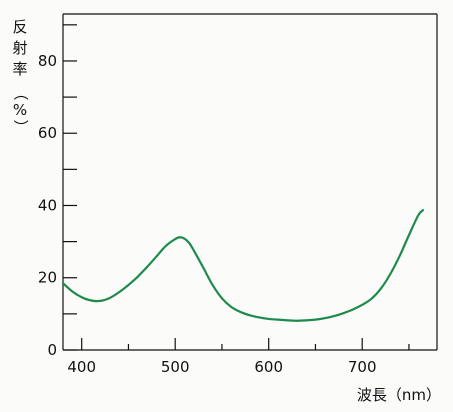 Image resolution: width=453 pixels, height=412 pixels. Describe the element at coordinates (20, 110) in the screenshot. I see `y-axis-title-char: %` at that location.